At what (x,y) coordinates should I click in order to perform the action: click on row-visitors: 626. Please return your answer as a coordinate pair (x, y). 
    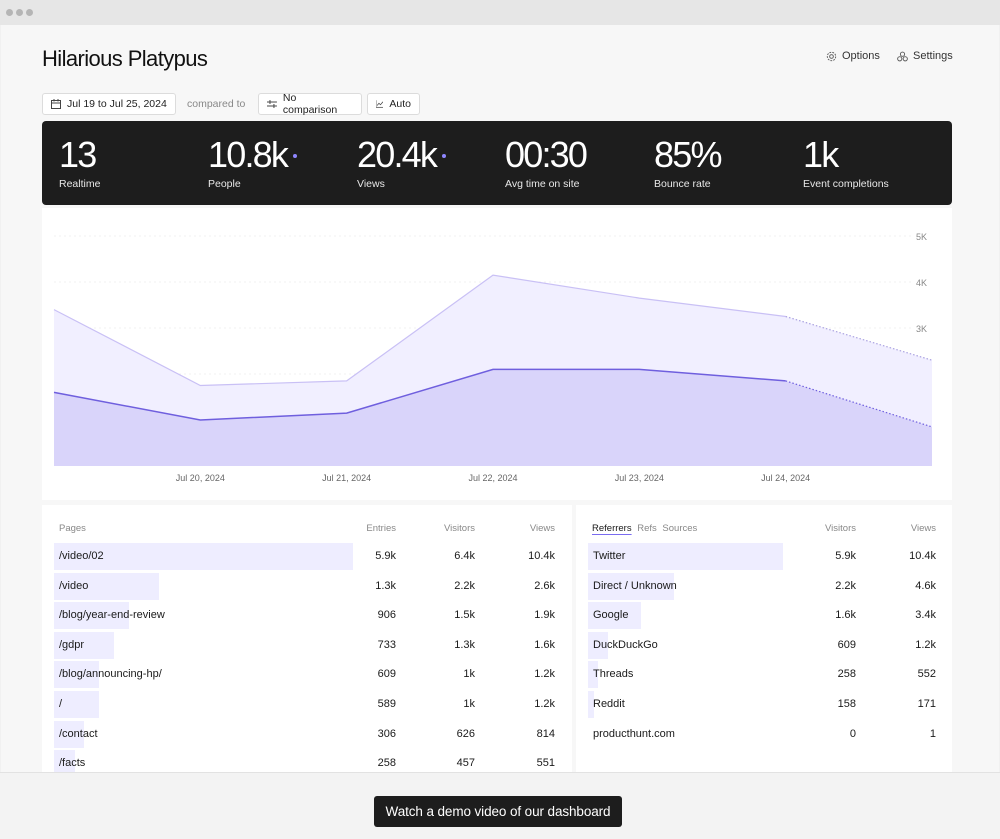
    Looking at the image, I should click on (465, 733).